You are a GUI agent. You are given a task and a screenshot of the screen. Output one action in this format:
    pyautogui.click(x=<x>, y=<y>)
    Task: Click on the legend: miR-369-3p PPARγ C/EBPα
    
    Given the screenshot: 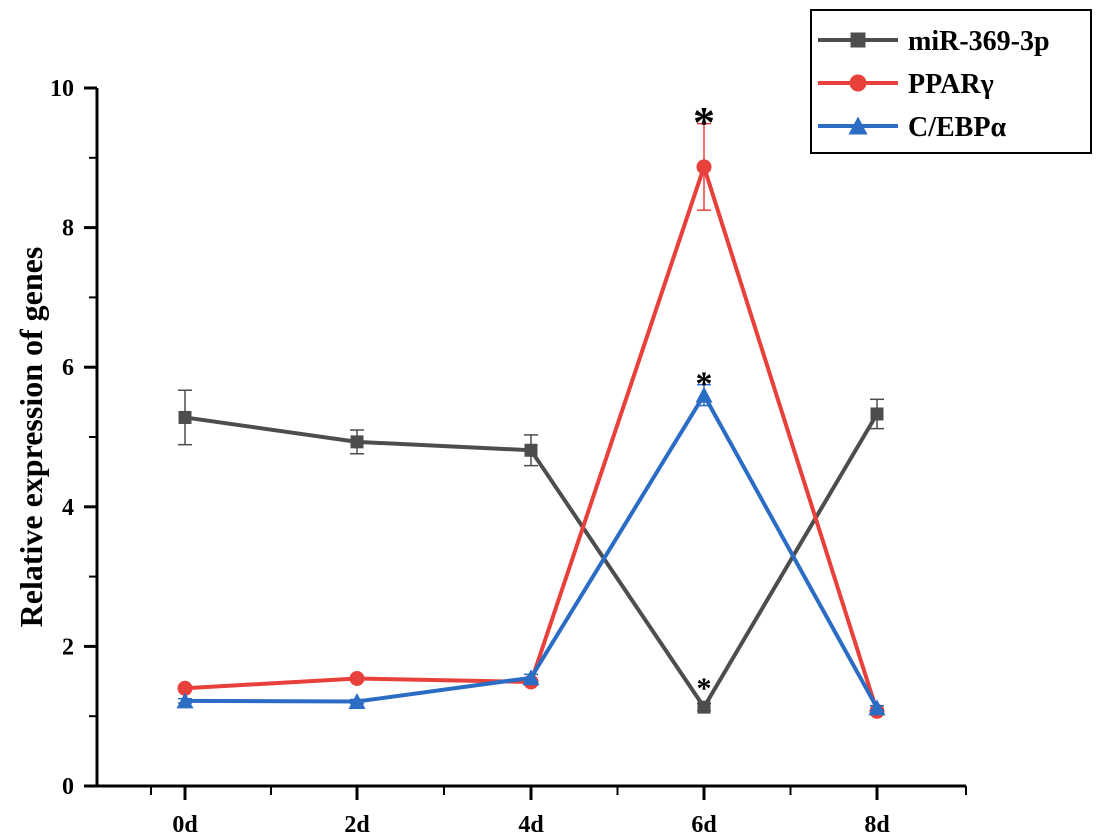 What is the action you would take?
    pyautogui.click(x=951, y=81)
    